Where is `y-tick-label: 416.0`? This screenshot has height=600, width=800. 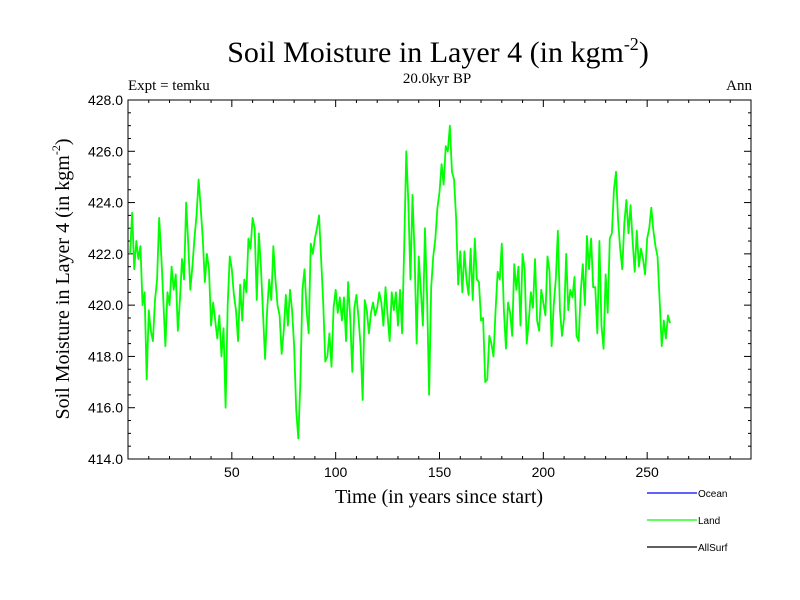
y-tick-label: 416.0 is located at coordinates (105, 408).